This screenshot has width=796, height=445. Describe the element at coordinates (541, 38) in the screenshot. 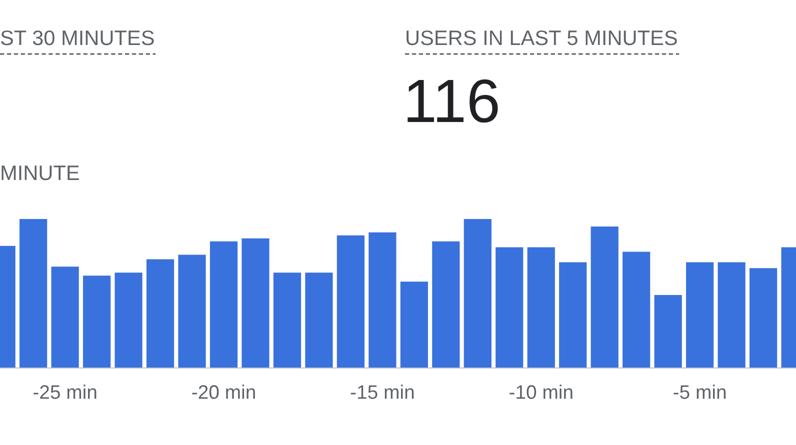

I see `text: USERS IN LAST 5 MINUTES` at that location.